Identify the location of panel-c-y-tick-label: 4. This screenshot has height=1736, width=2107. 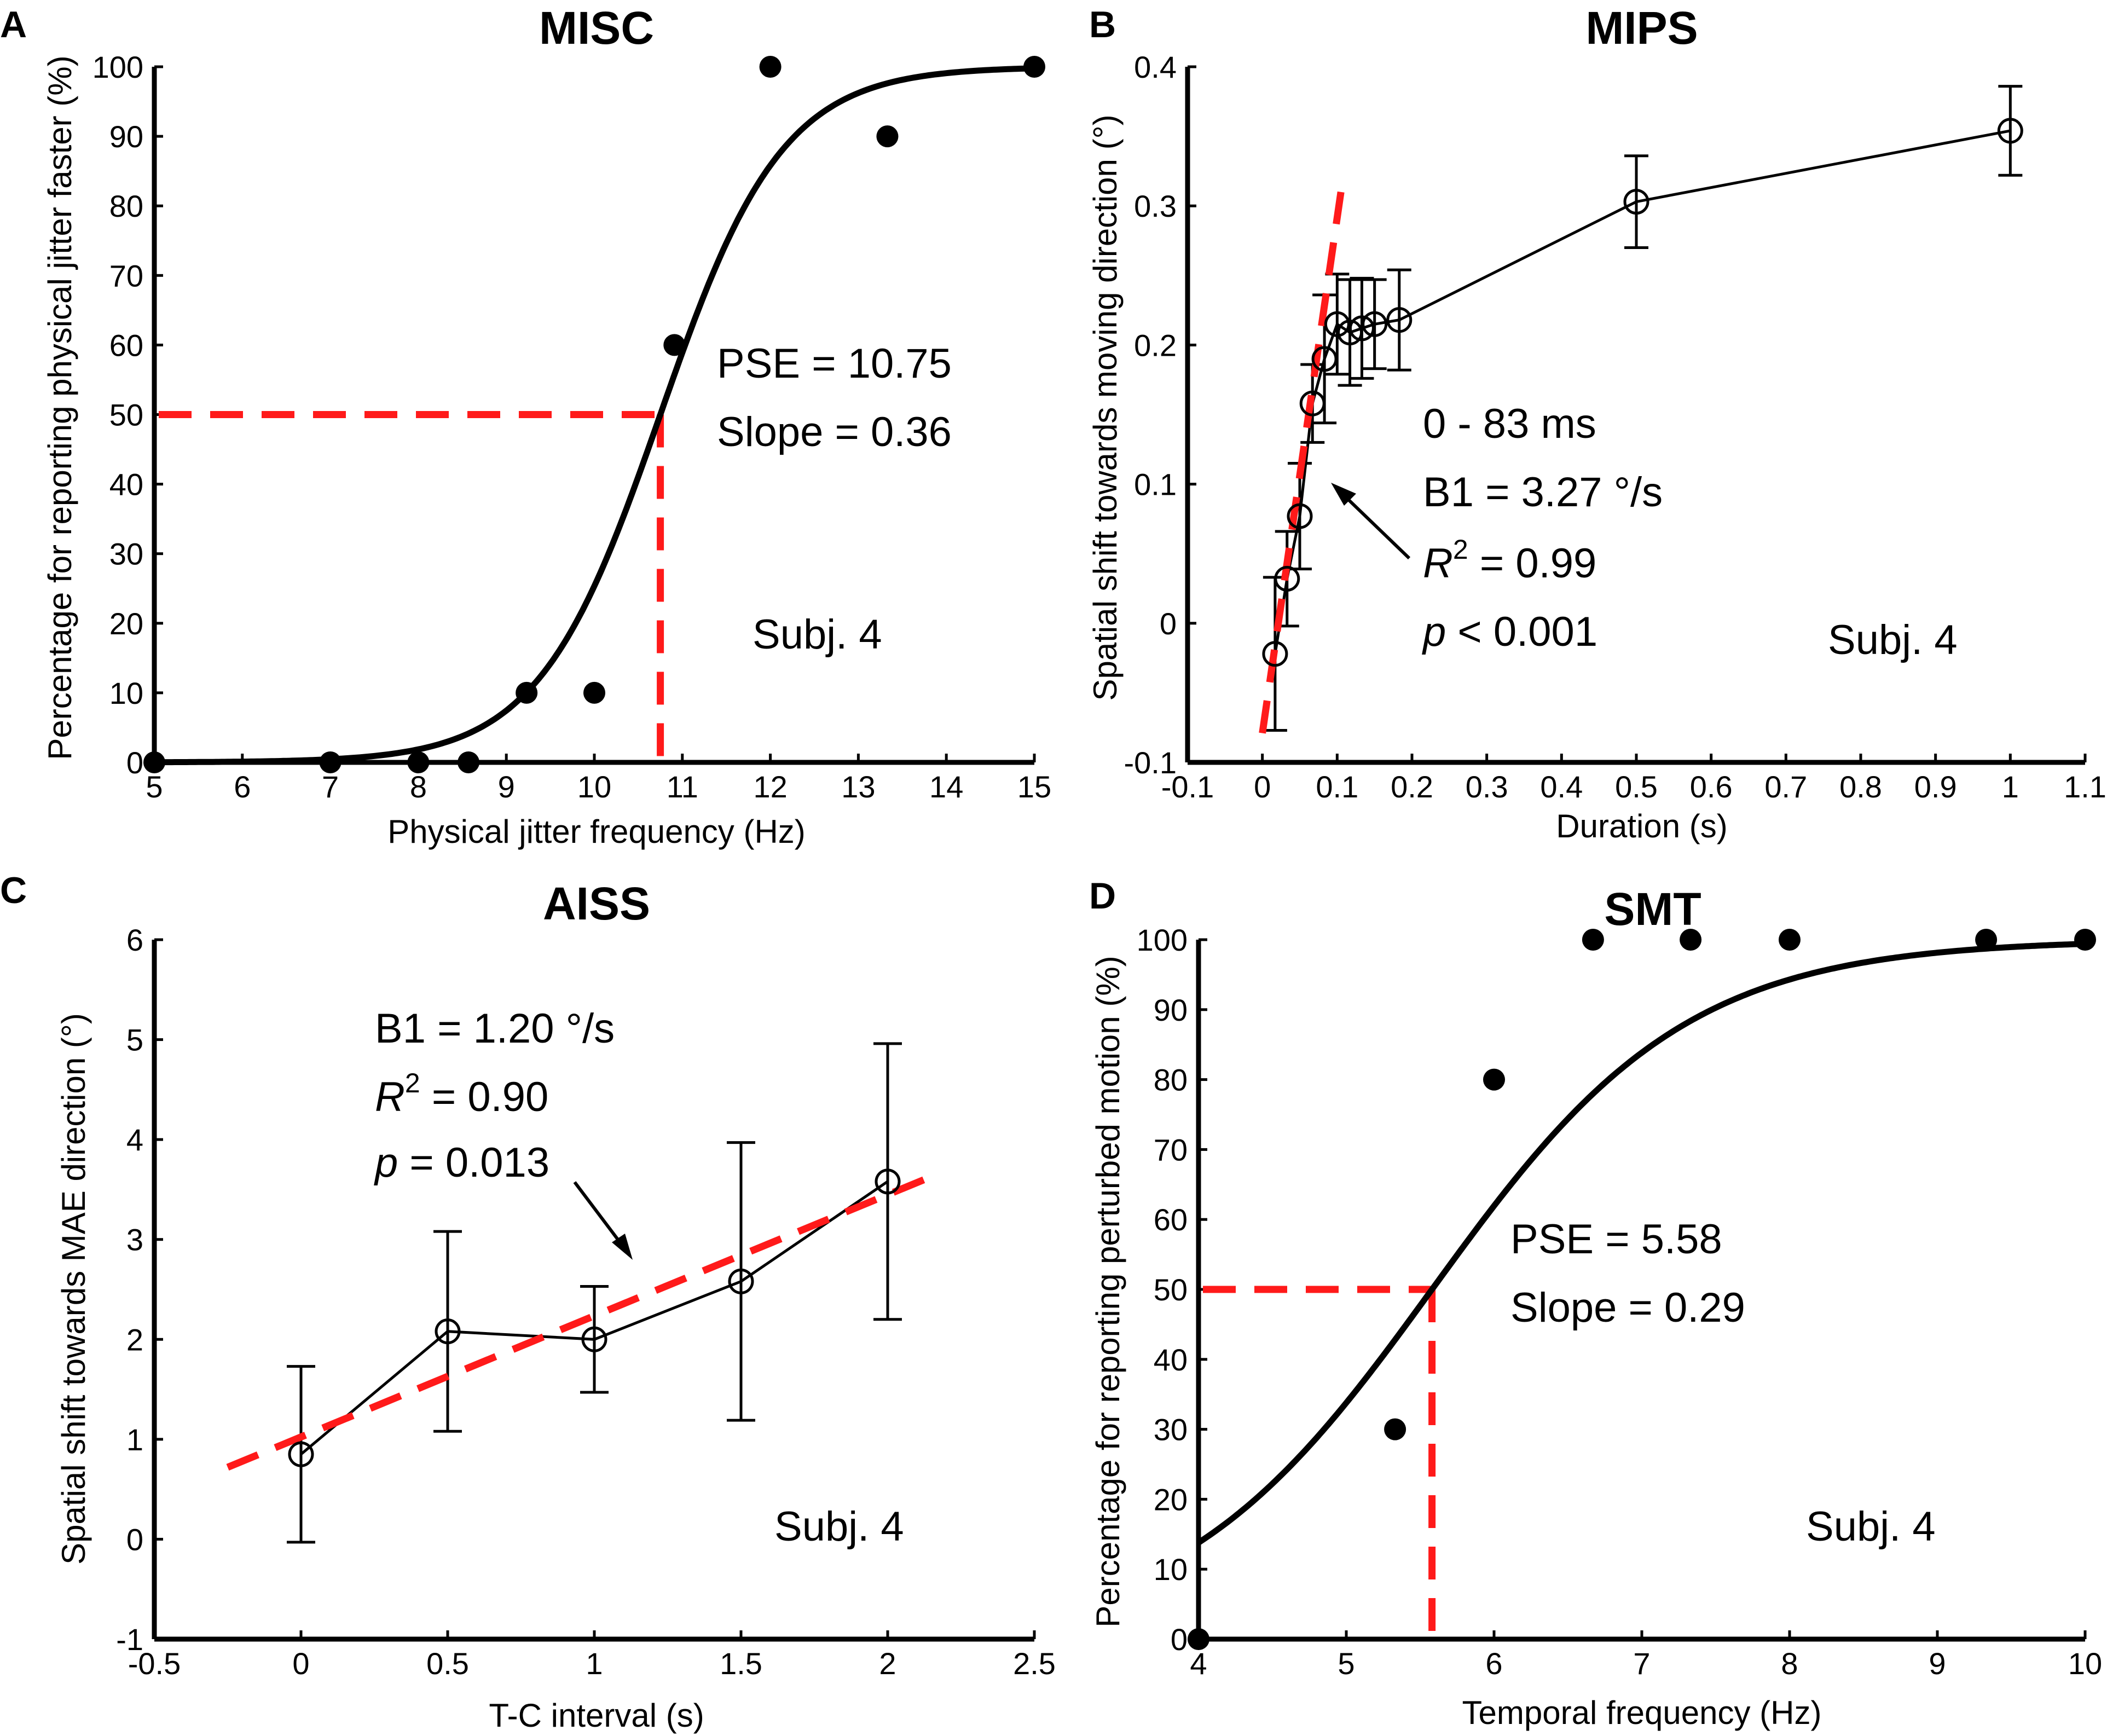
(134, 1140).